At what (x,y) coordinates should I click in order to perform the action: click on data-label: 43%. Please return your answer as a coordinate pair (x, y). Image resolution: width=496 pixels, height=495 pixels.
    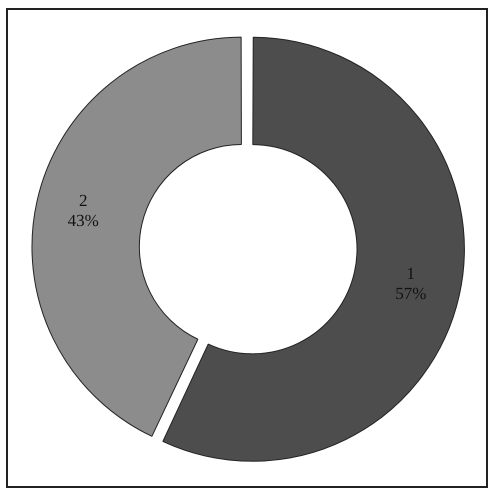
    Looking at the image, I should click on (83, 220).